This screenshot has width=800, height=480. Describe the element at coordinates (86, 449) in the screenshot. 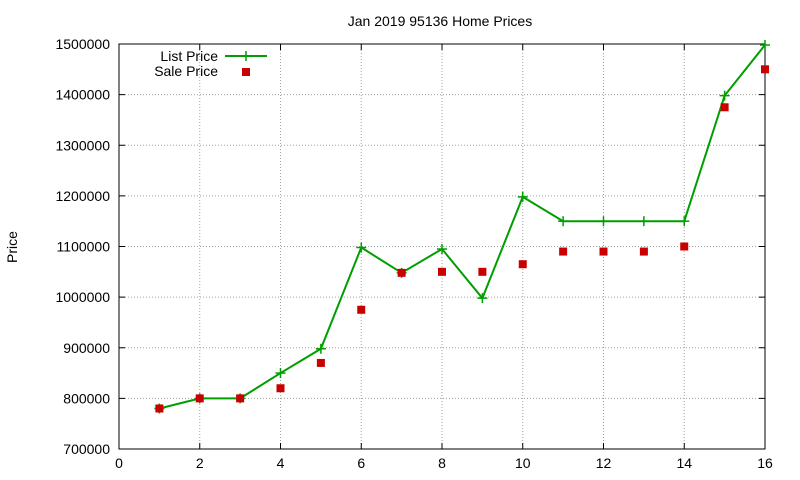

I see `y-tick-label: 700000` at that location.